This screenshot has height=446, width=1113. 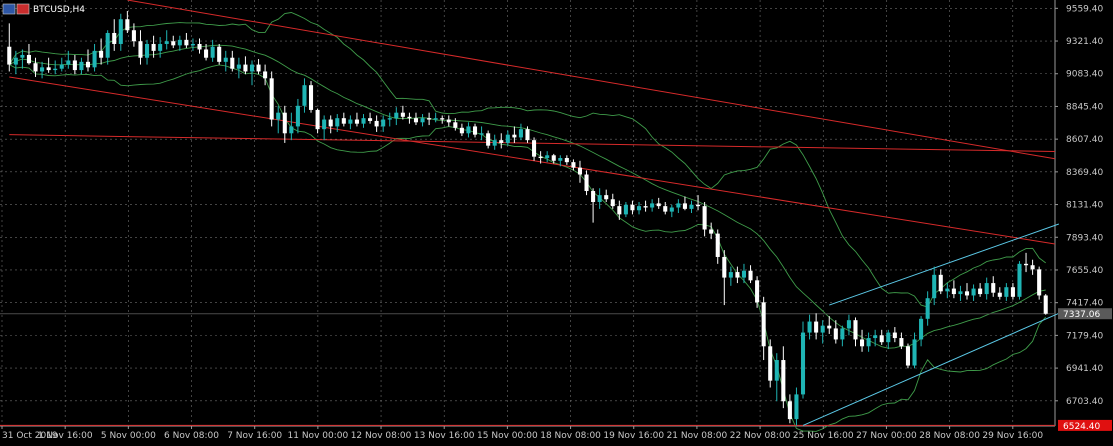 What do you see at coordinates (1084, 206) in the screenshot?
I see `y-tick-label: 8131.40` at bounding box center [1084, 206].